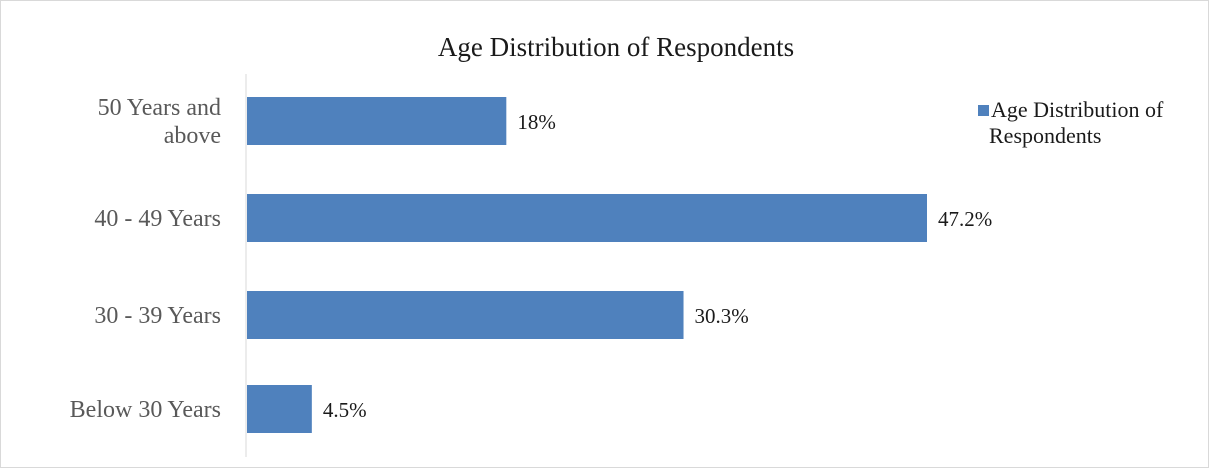 The width and height of the screenshot is (1209, 468). What do you see at coordinates (145, 410) in the screenshot?
I see `category-label: Below 30 Years` at bounding box center [145, 410].